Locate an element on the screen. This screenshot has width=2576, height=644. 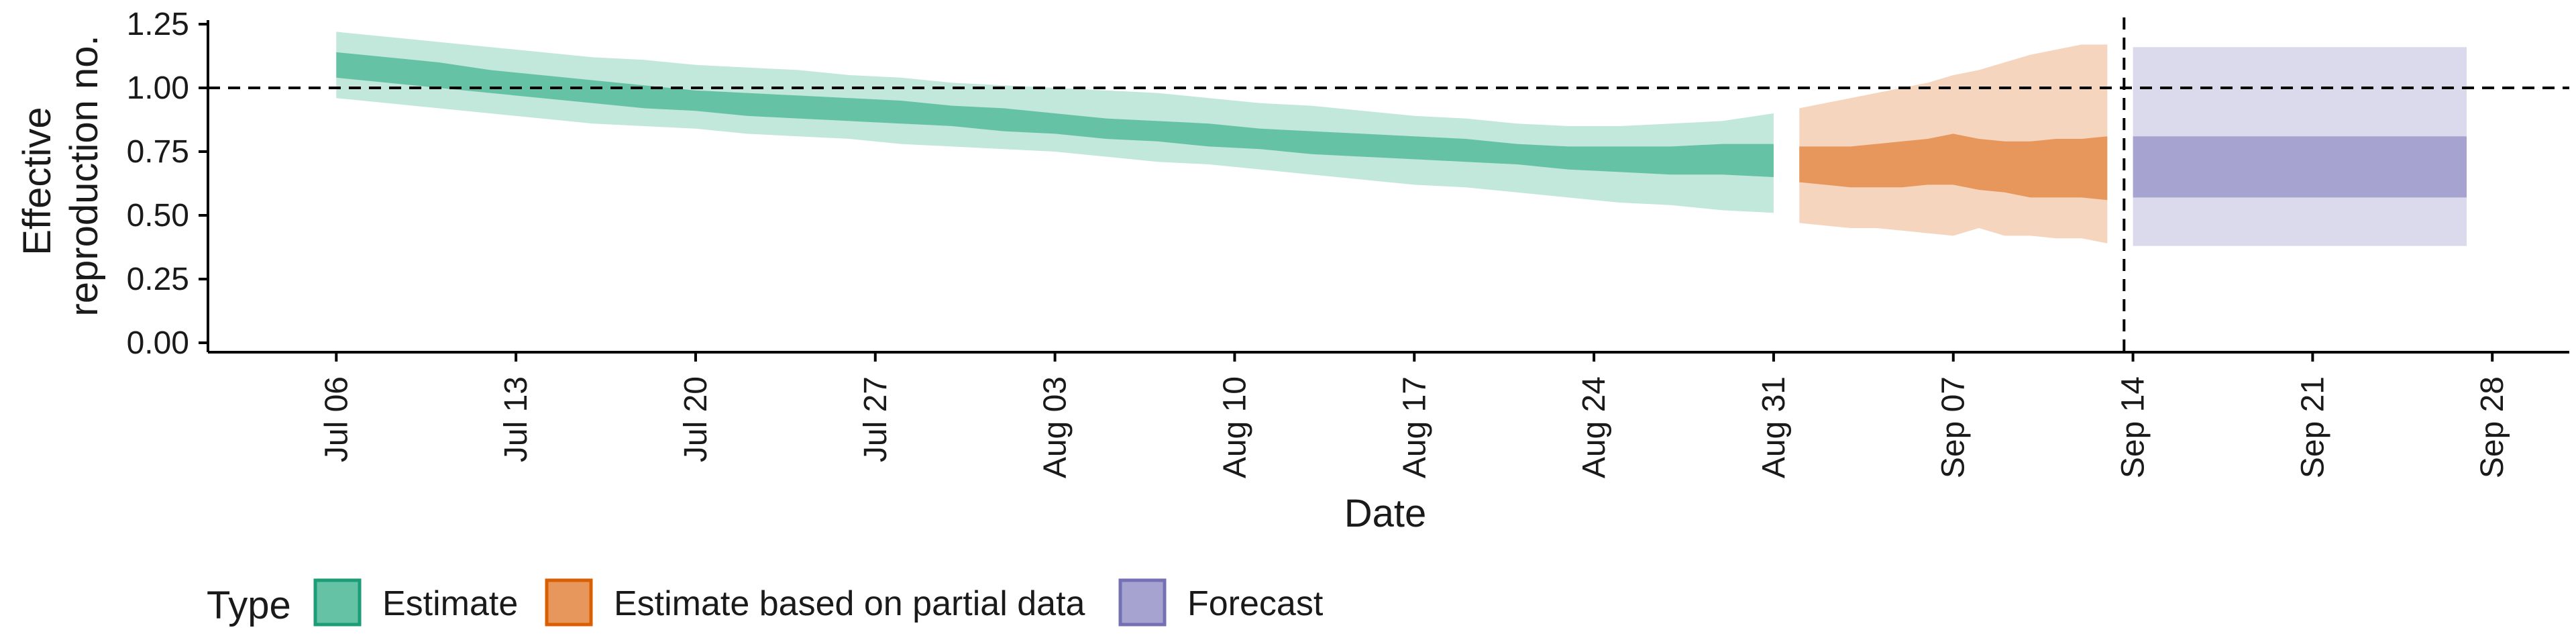
x-axis-title: Date is located at coordinates (1385, 513).